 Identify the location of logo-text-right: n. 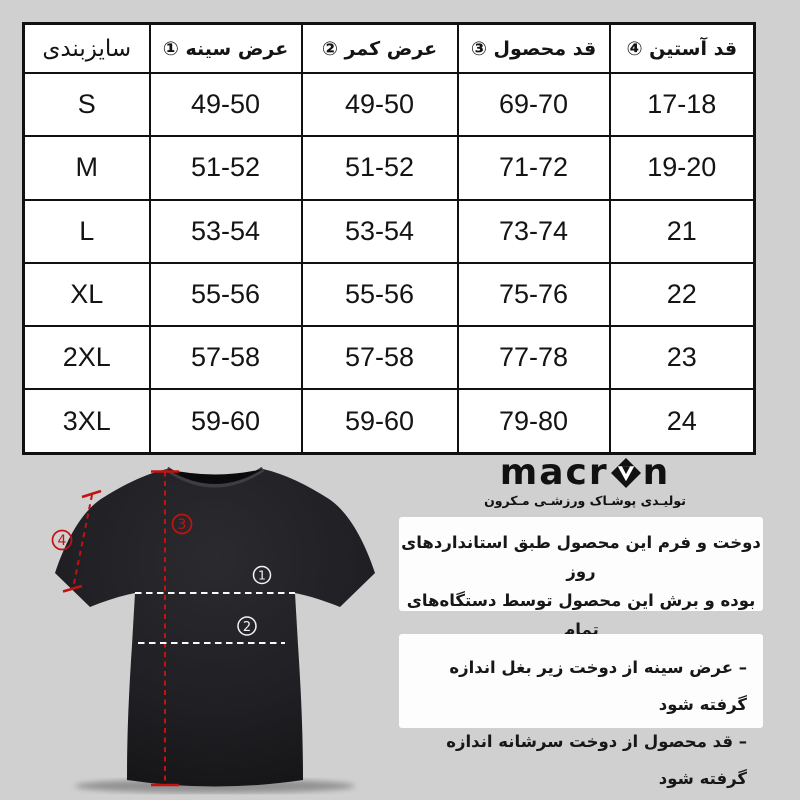
(656, 472).